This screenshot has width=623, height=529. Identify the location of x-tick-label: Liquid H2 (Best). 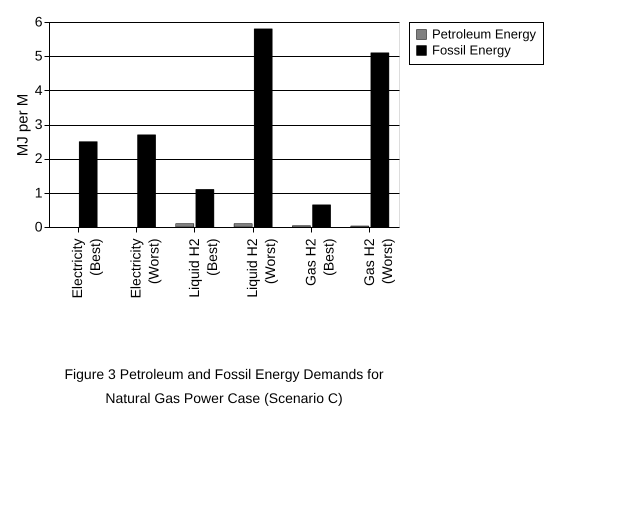
(203, 268).